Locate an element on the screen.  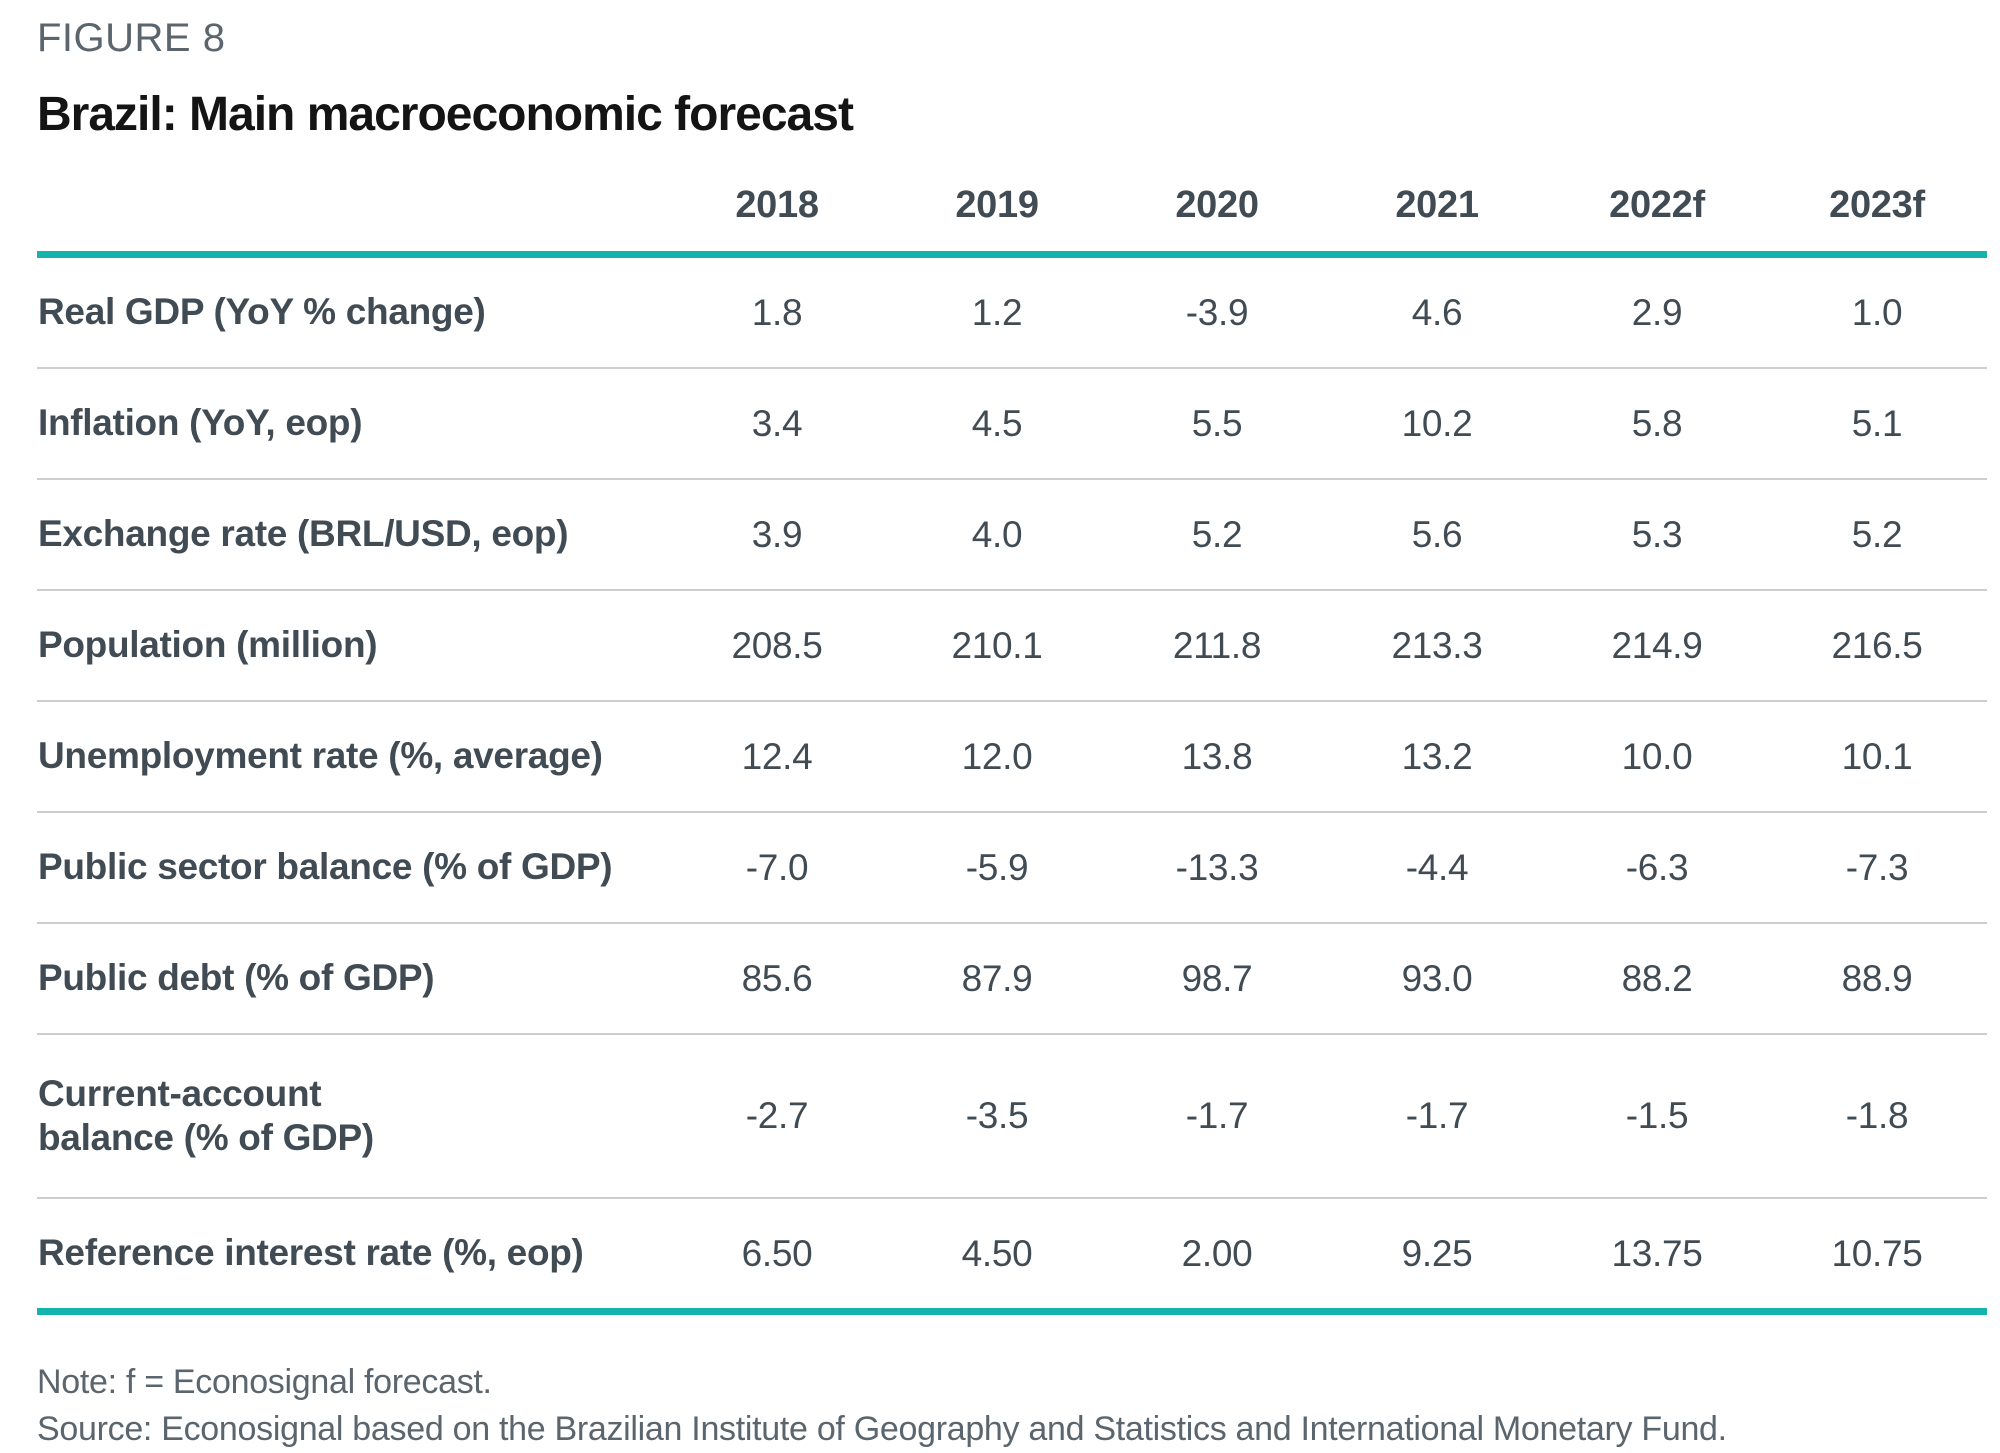
row-label: Unemployment rate (%, average) is located at coordinates (352, 756).